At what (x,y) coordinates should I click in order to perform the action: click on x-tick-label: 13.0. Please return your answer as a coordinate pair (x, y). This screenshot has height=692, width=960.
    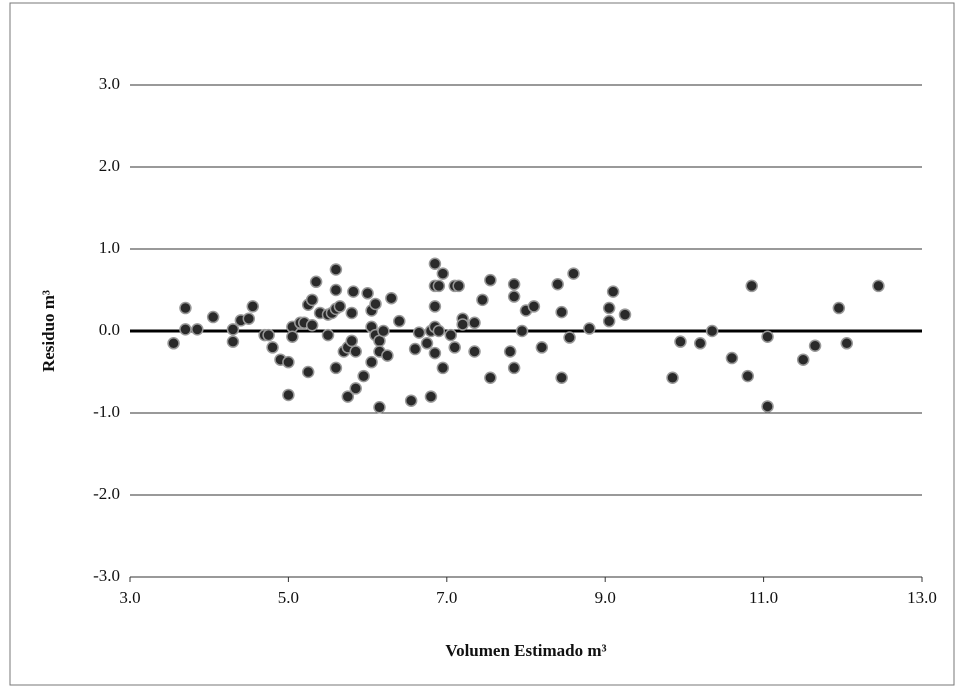
    Looking at the image, I should click on (922, 597).